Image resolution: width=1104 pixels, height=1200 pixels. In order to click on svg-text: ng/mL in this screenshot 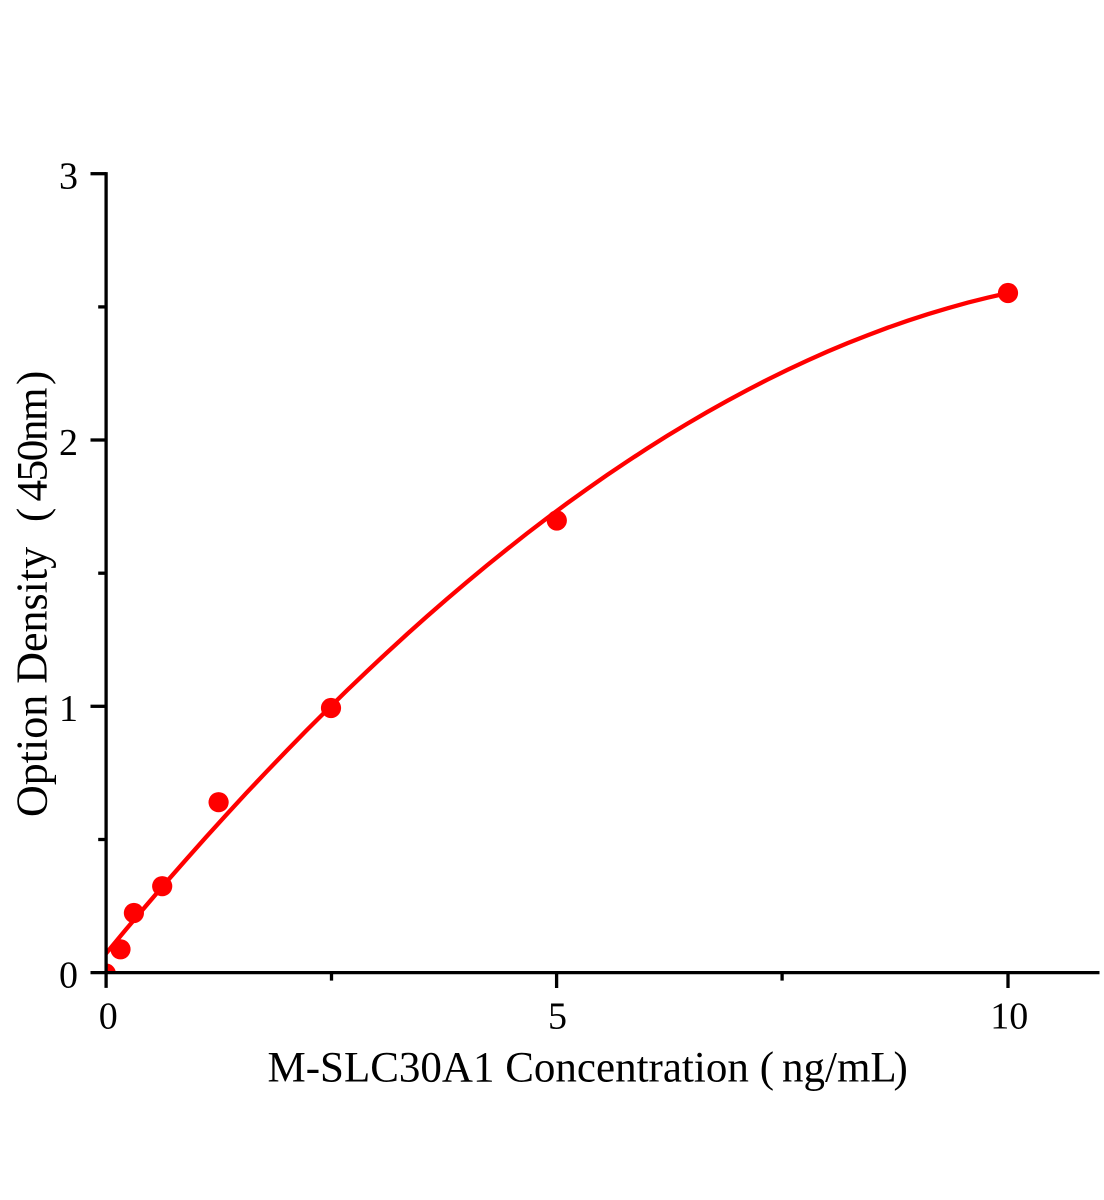, I will do `click(839, 1068)`.